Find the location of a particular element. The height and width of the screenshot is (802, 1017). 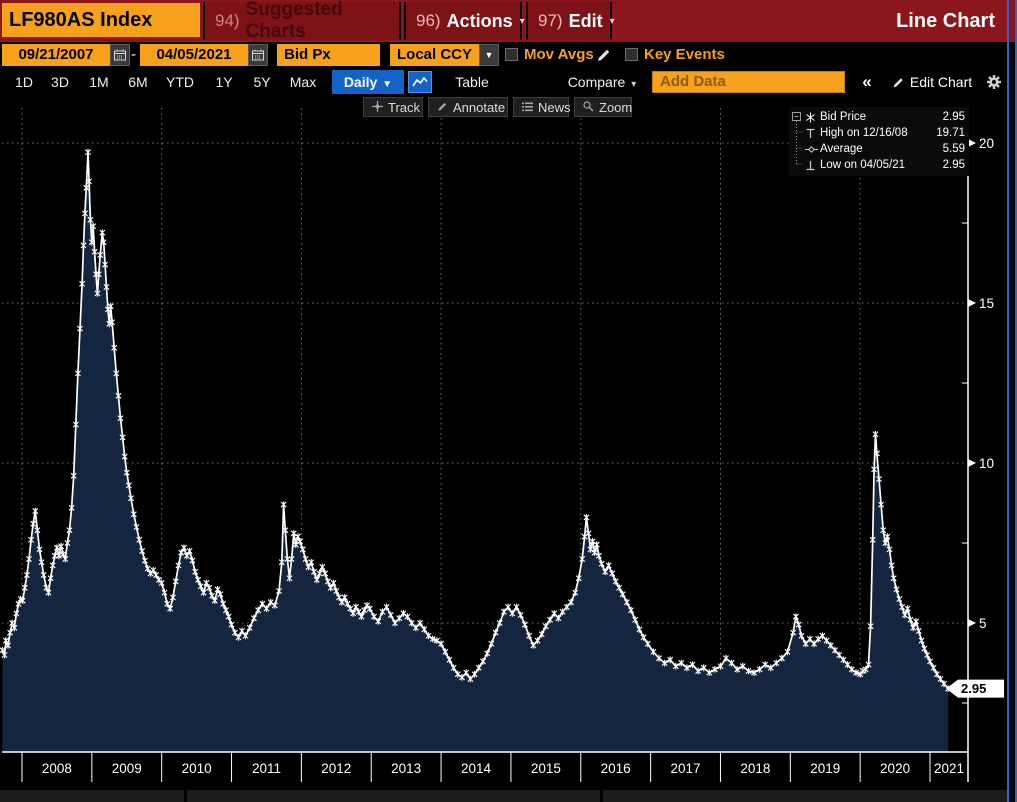

view-mode-label: Line Chart is located at coordinates (945, 21).